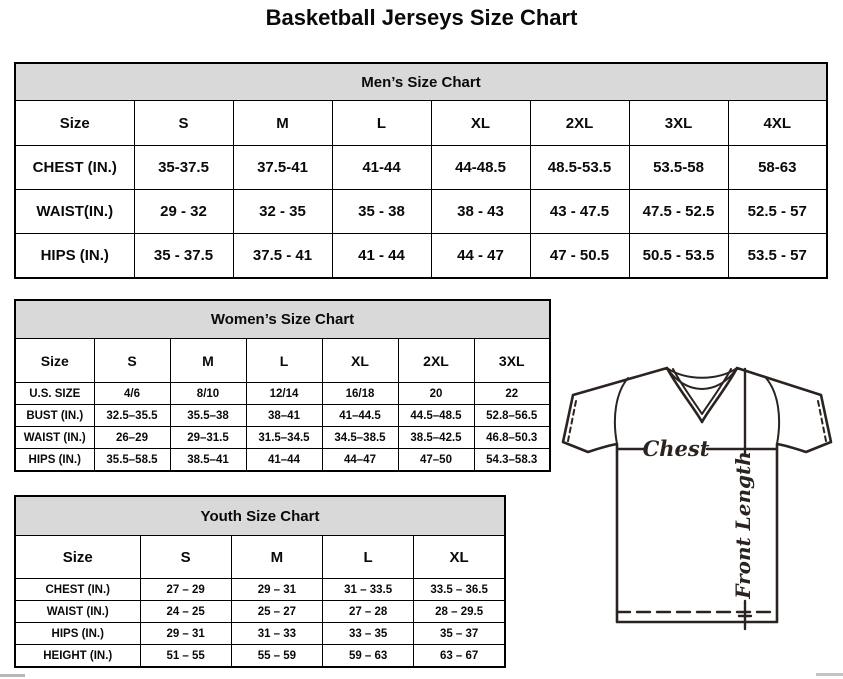  Describe the element at coordinates (579, 256) in the screenshot. I see `size-value-cell: 47 - 50.5` at that location.